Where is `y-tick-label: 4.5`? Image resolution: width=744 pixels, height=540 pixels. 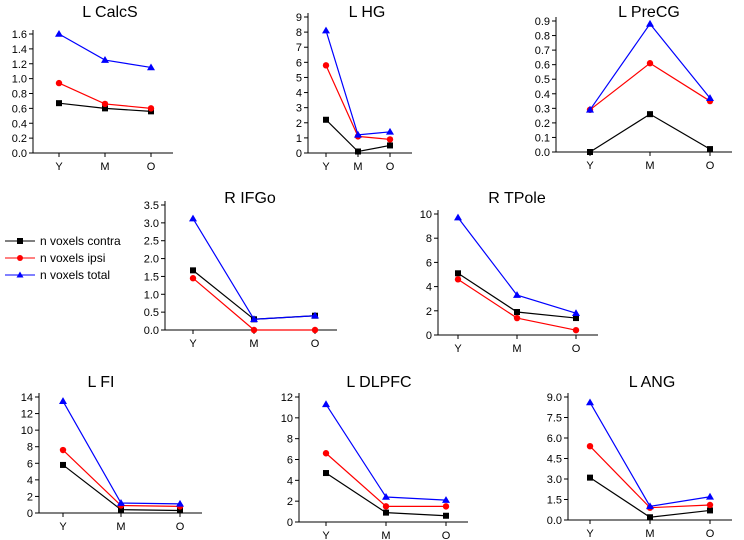 y-tick-label: 4.5 is located at coordinates (554, 460).